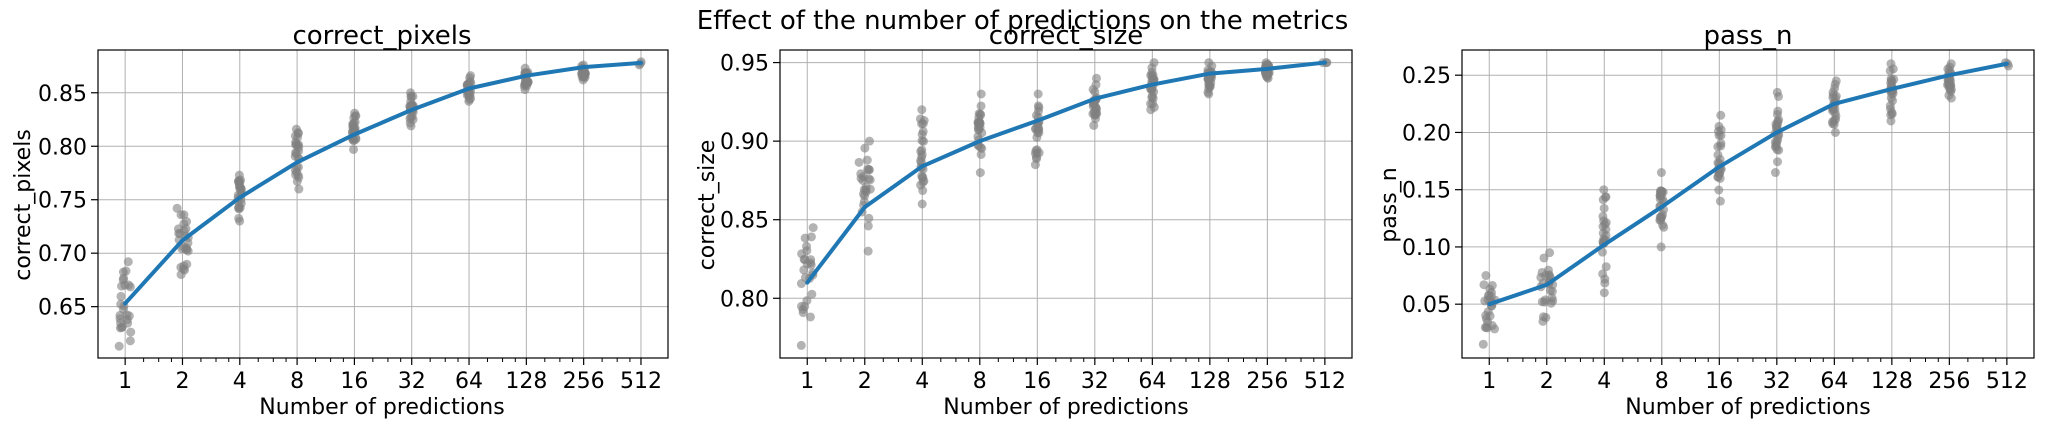 The image size is (2045, 429). I want to click on x-tick-label: 128, so click(526, 381).